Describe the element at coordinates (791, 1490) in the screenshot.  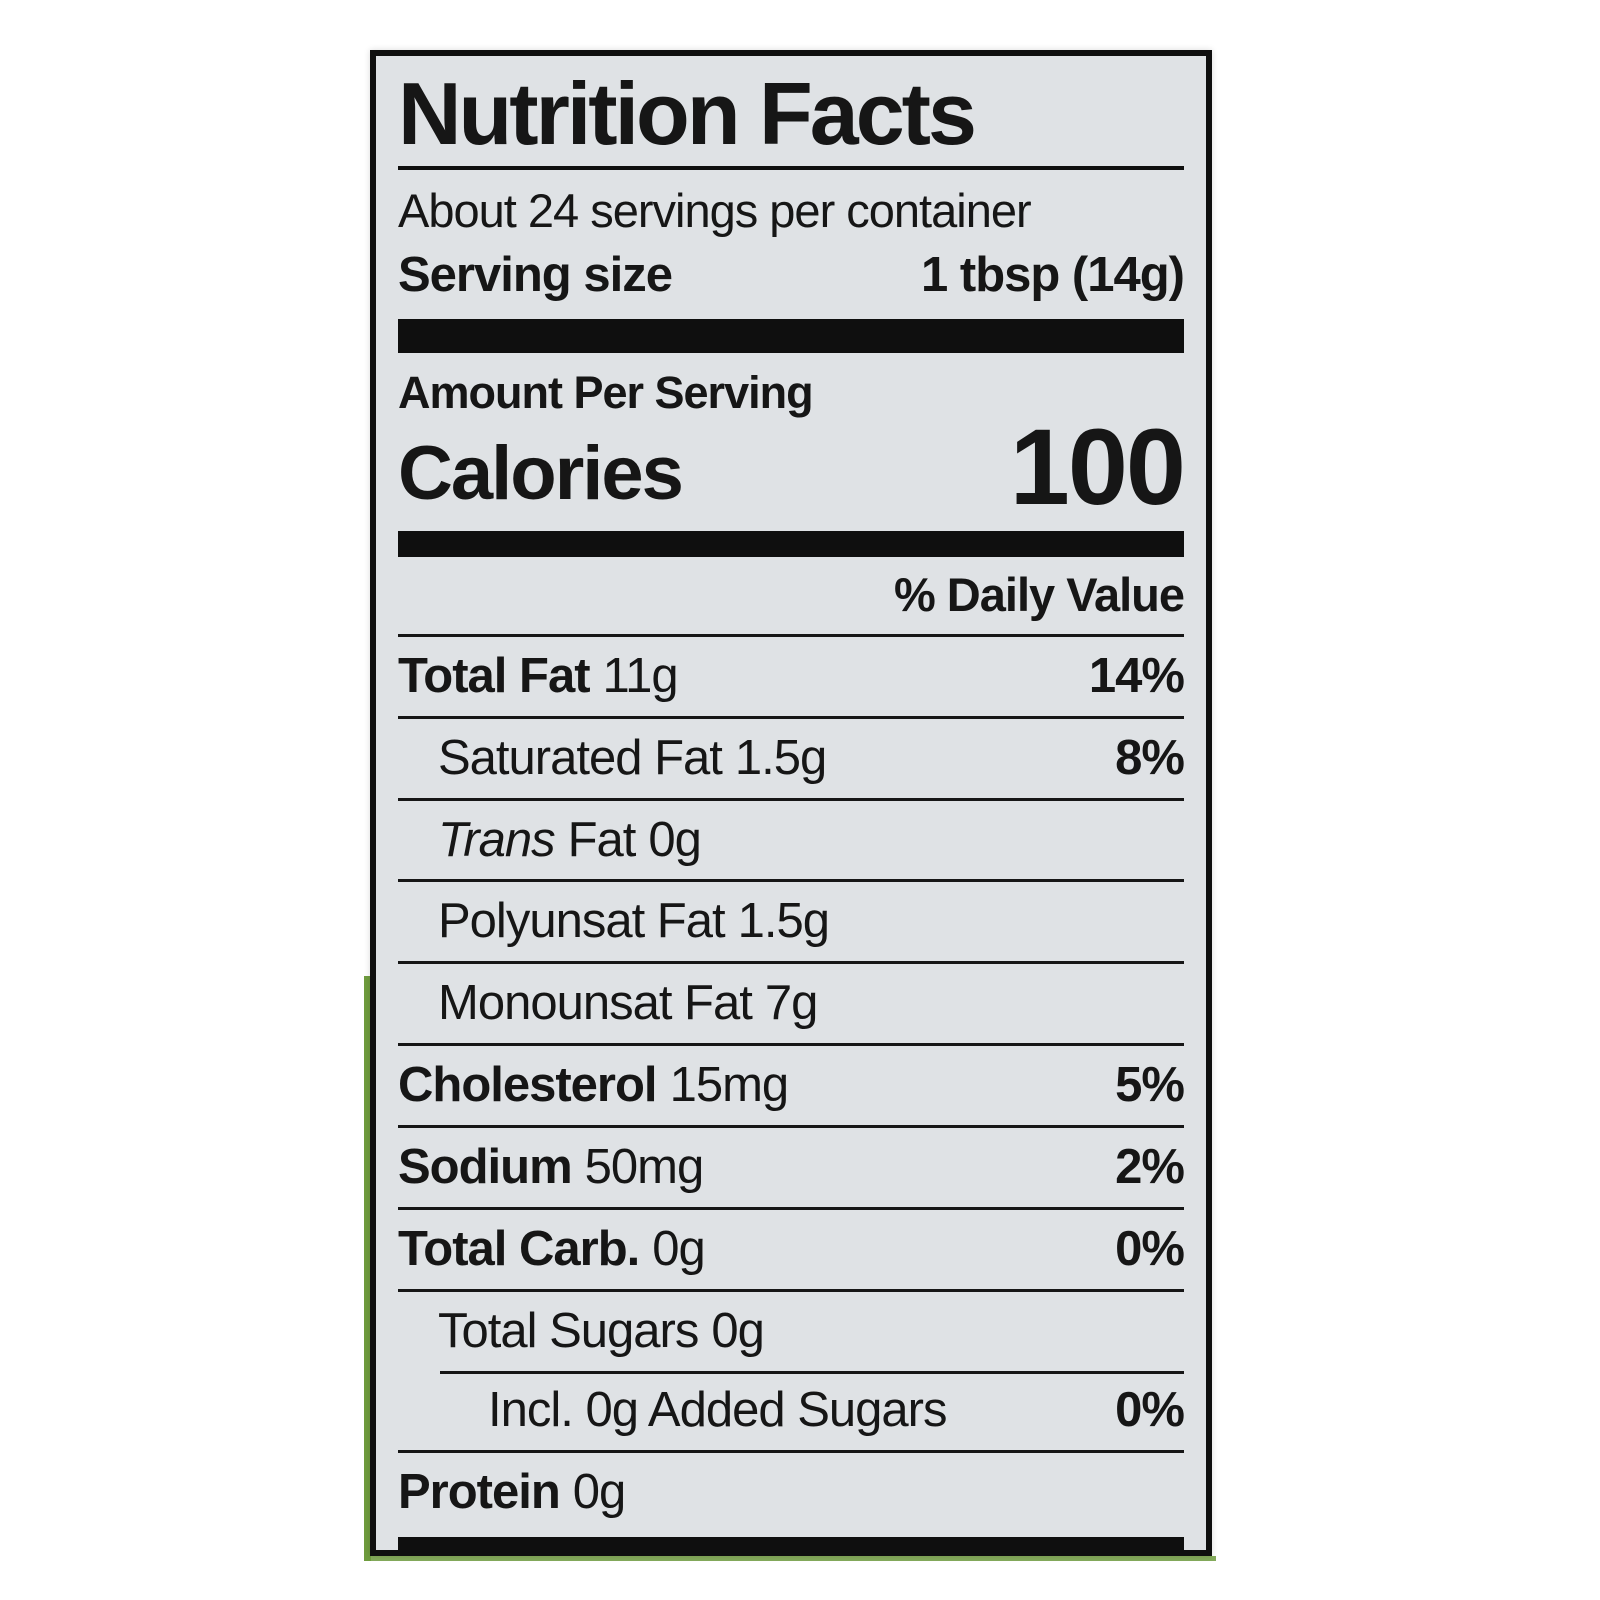
I see `nutrient-row-protein: Protein 0g` at that location.